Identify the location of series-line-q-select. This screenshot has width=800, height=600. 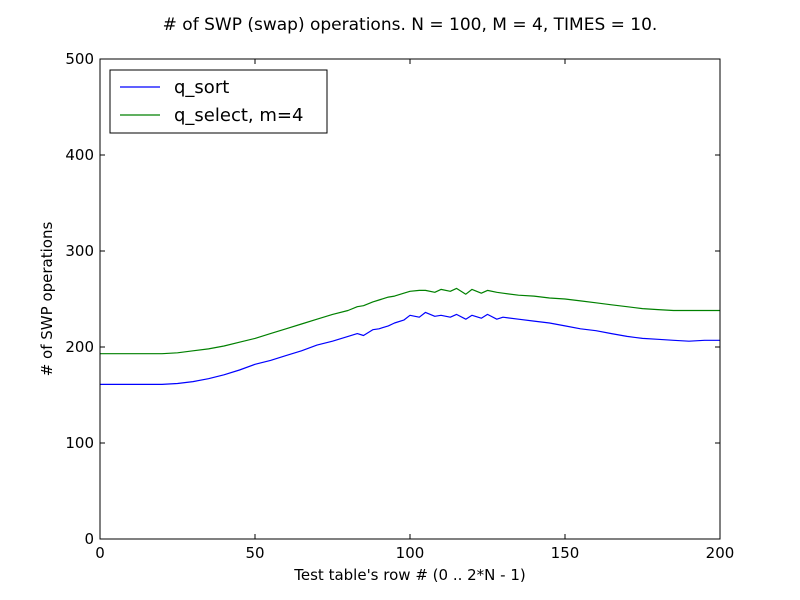
(410, 321).